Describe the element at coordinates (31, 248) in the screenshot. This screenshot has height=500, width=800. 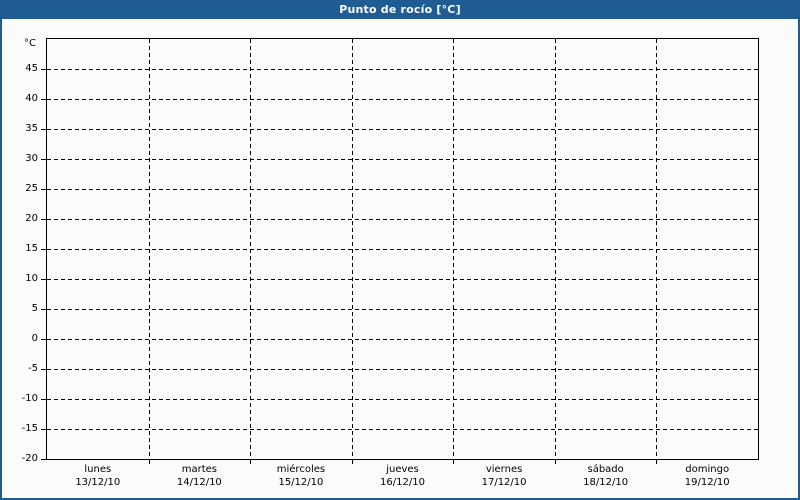
I see `y-tick-label: 15` at that location.